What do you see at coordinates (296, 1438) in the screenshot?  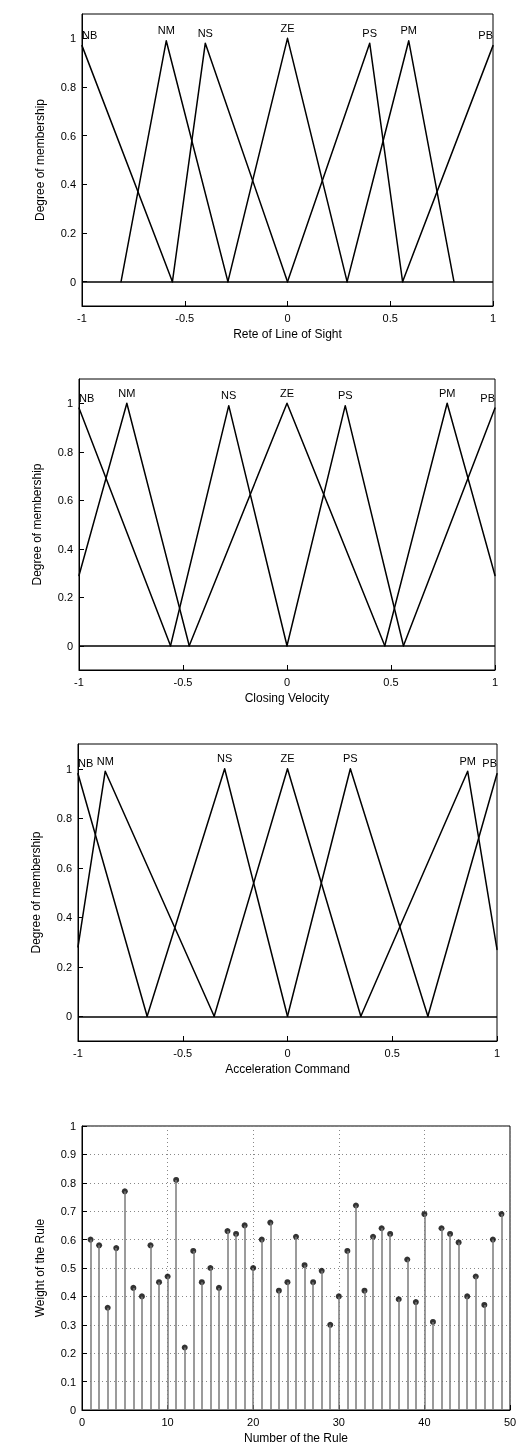 I see `x-axis-title: Number of the Rule` at bounding box center [296, 1438].